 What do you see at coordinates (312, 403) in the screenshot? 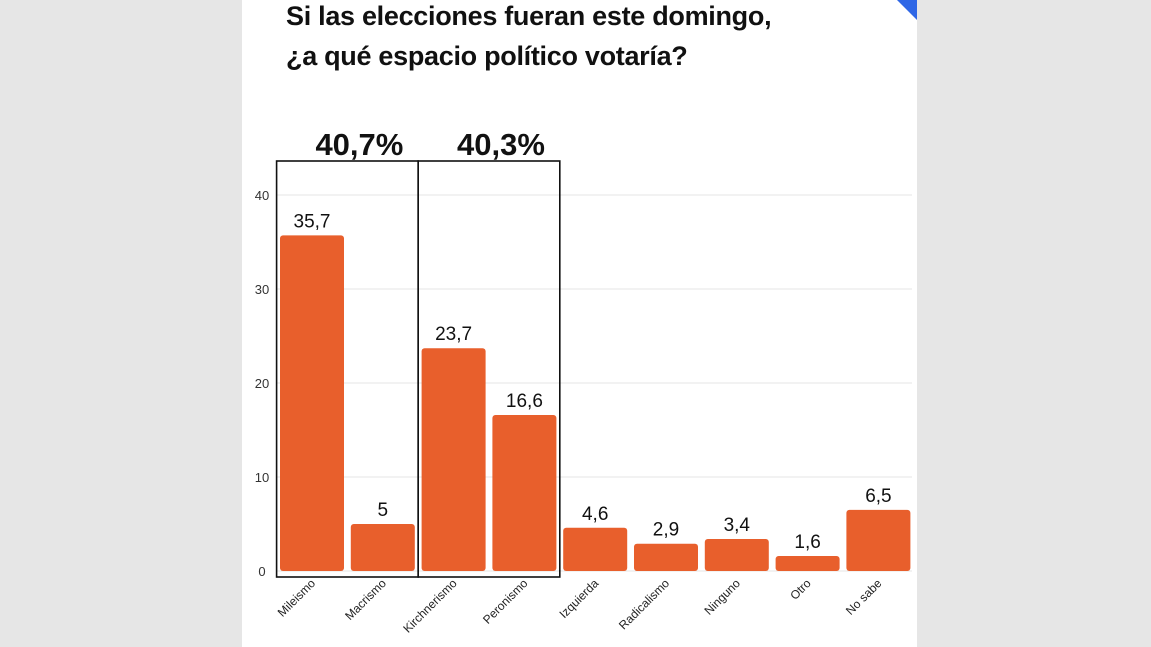
I see `bar-mileismo` at bounding box center [312, 403].